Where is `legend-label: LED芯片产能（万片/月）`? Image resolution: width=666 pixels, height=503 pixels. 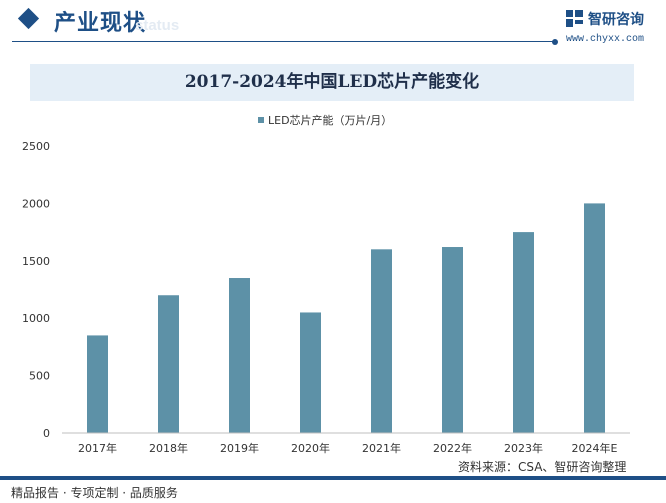
legend-label: LED芯片产能（万片/月） is located at coordinates (330, 120).